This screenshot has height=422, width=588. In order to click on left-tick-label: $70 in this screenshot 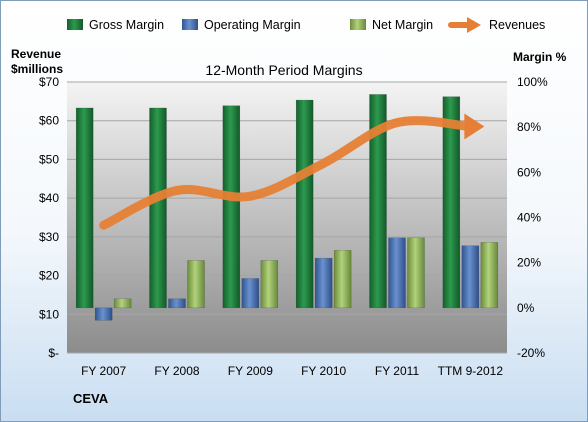, I will do `click(49, 82)`.